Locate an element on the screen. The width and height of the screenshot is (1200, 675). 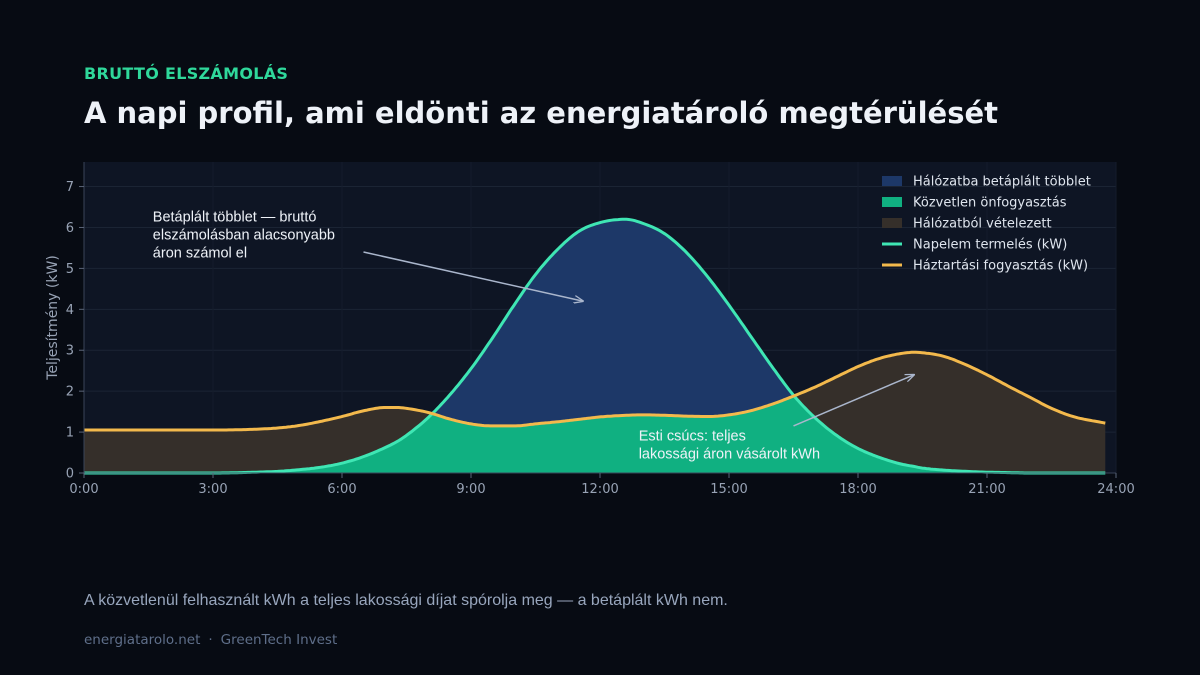
footer: energiatarolo.net · GreenTech Invest is located at coordinates (210, 640).